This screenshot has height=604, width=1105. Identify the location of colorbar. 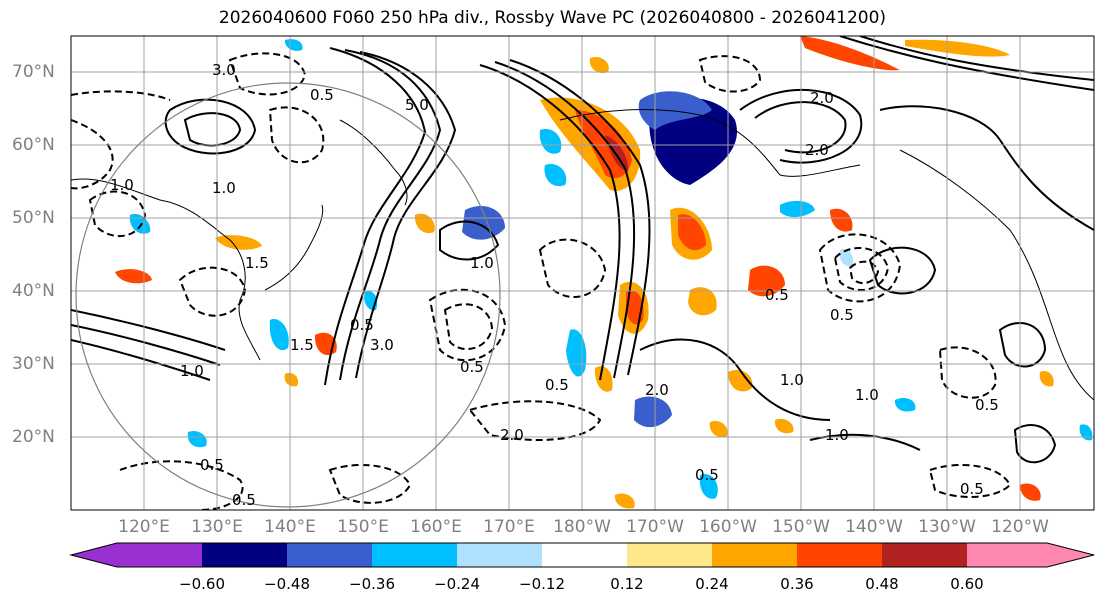
(582, 555).